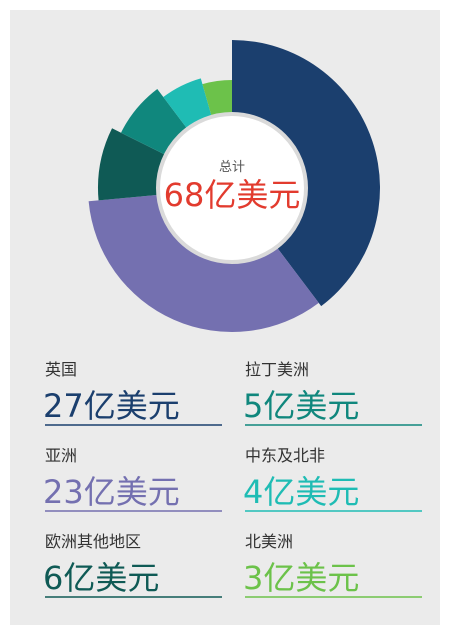  I want to click on legend-value: 27亿美元, so click(111, 406).